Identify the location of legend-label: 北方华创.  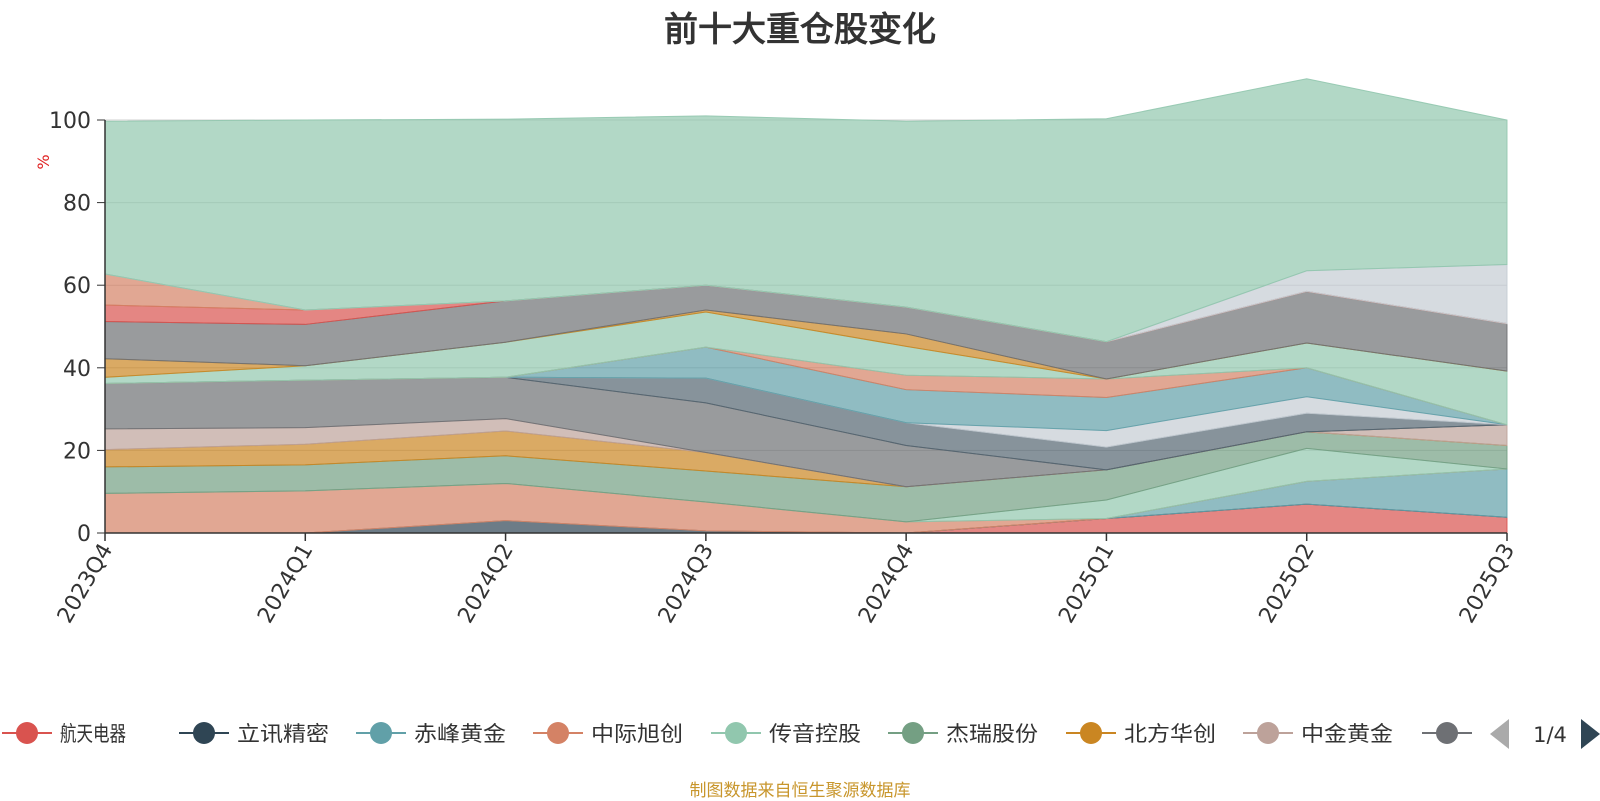
(1170, 734).